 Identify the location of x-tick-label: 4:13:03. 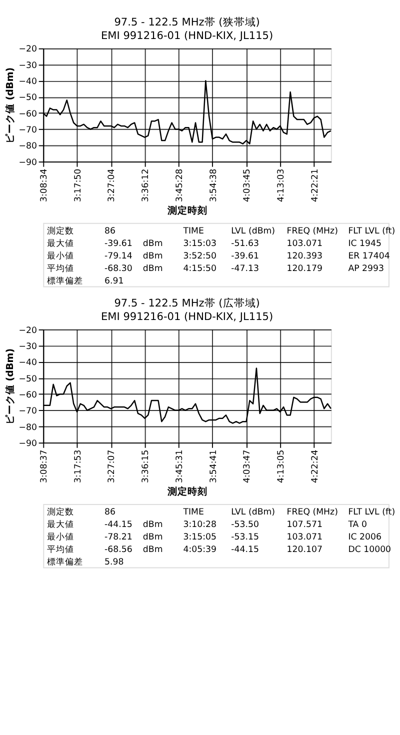
(281, 185).